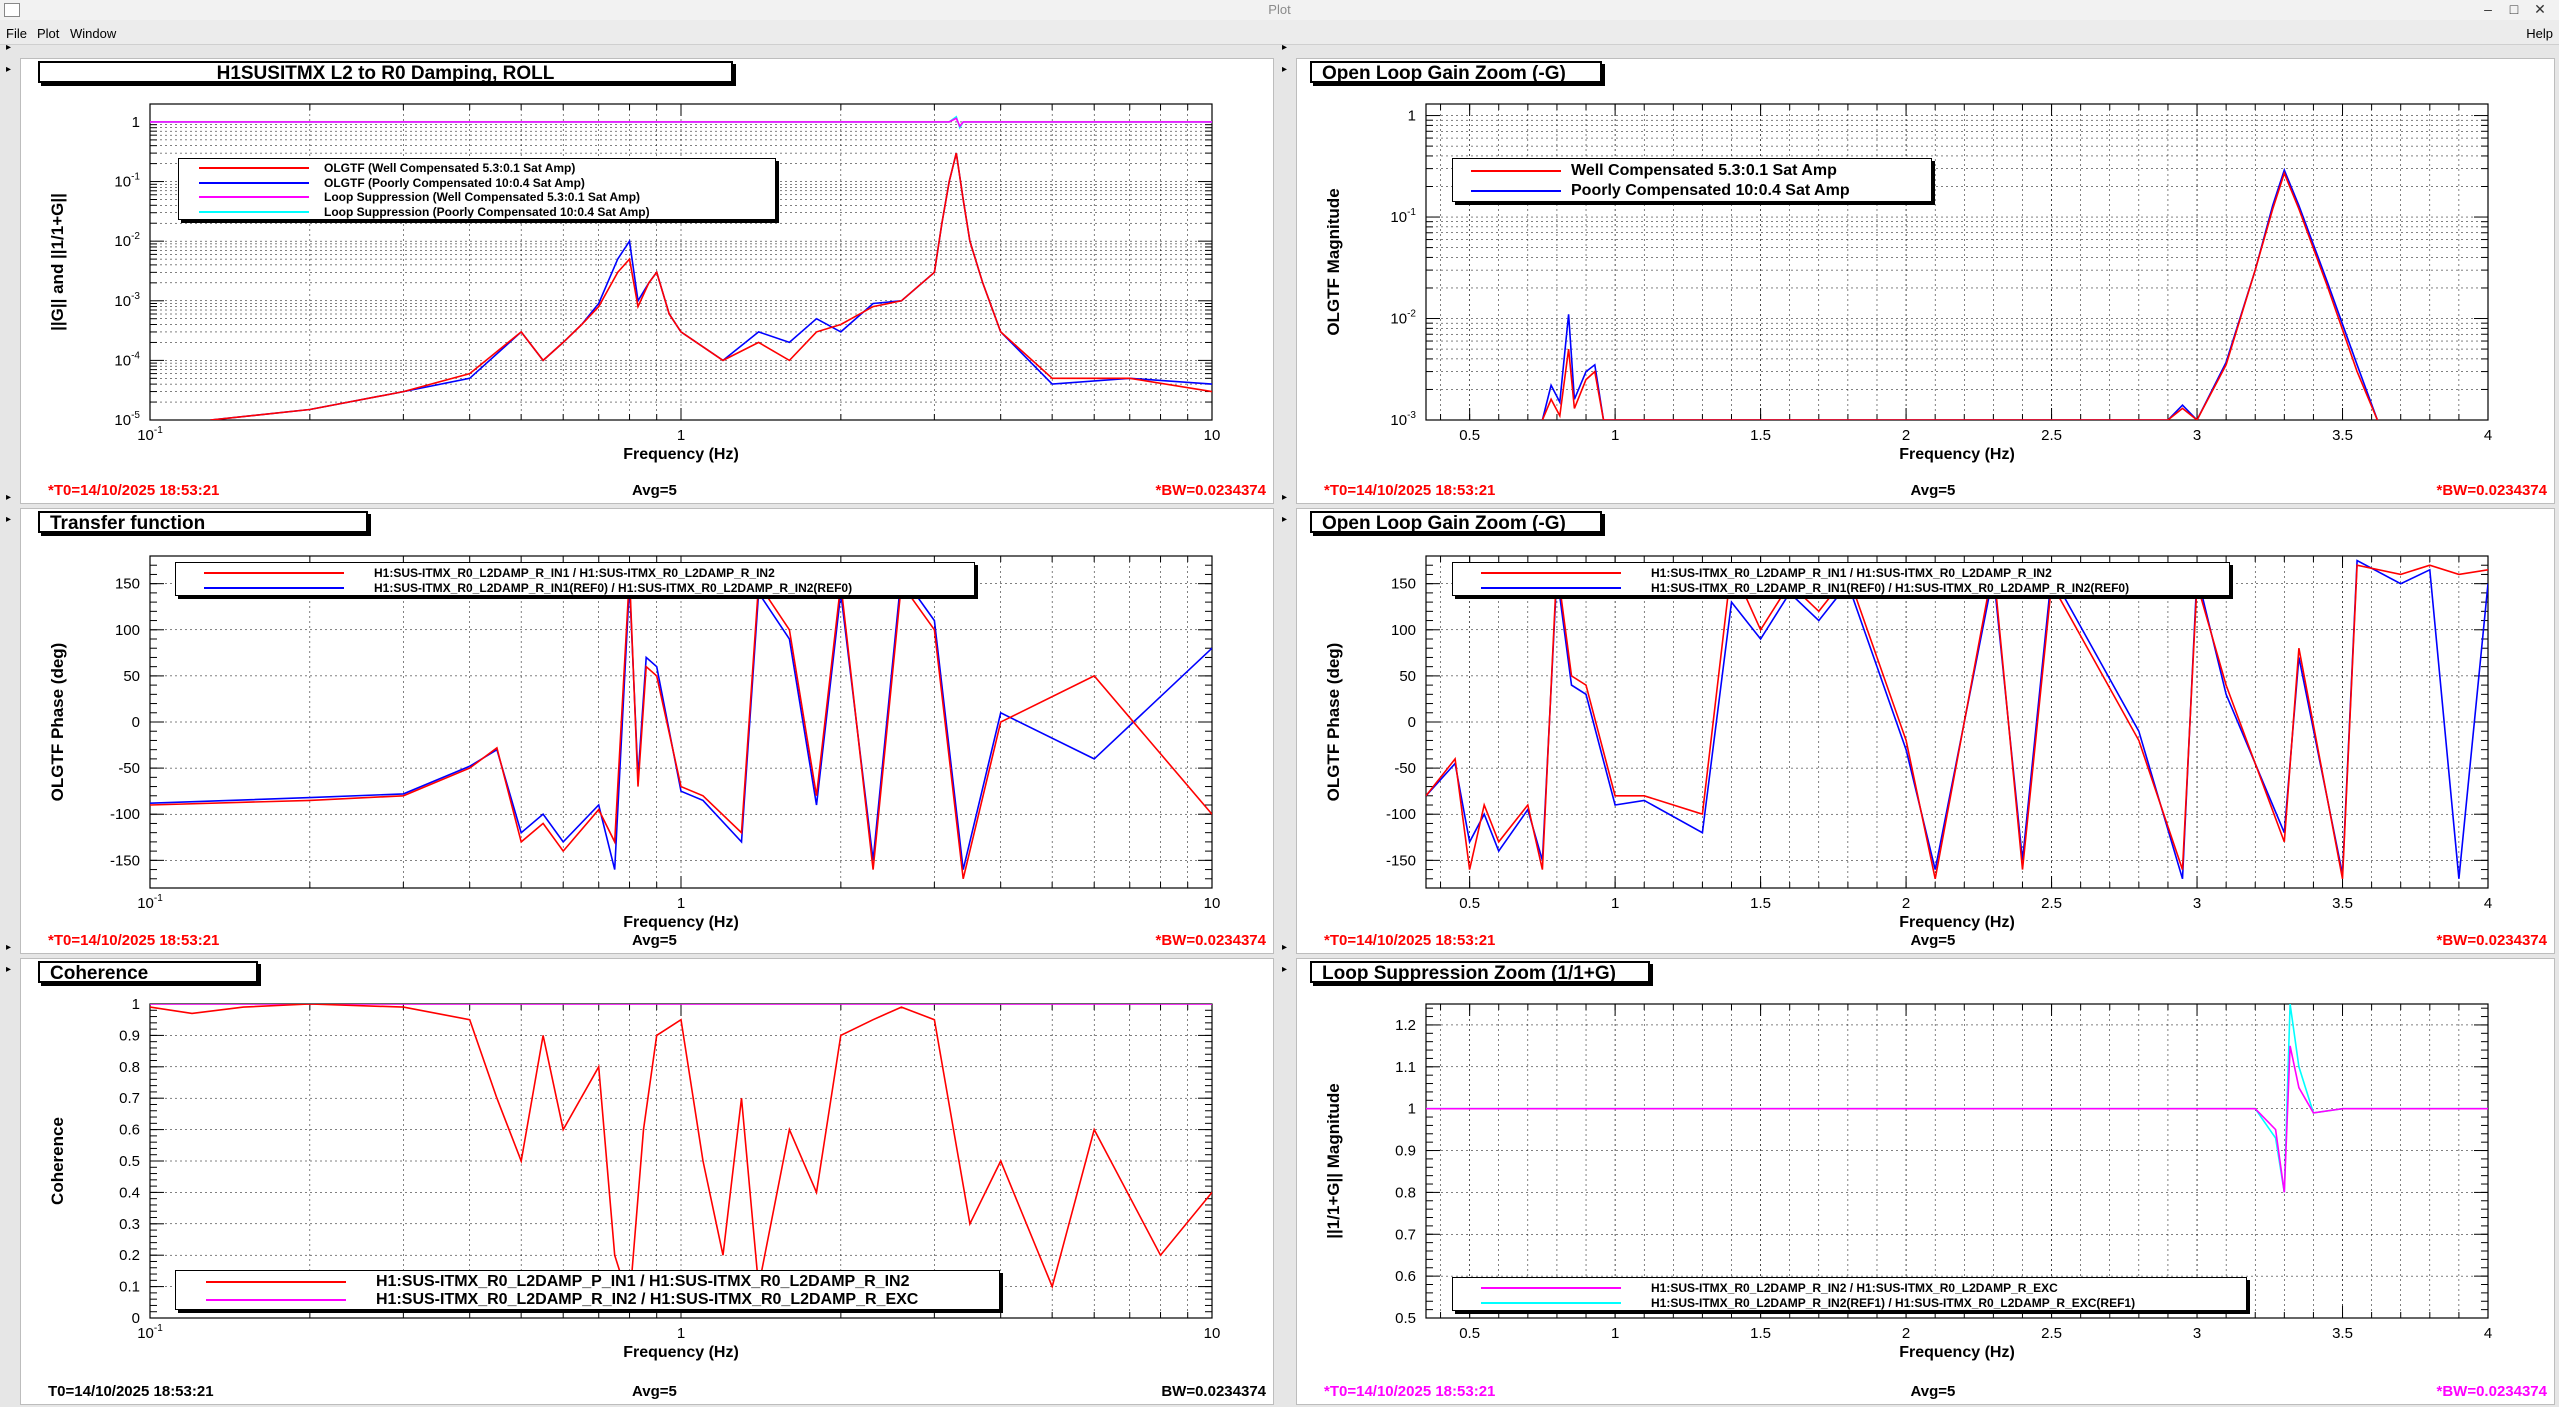 This screenshot has width=2559, height=1407. I want to click on footer-bw: BW=0.0234374, so click(1213, 1391).